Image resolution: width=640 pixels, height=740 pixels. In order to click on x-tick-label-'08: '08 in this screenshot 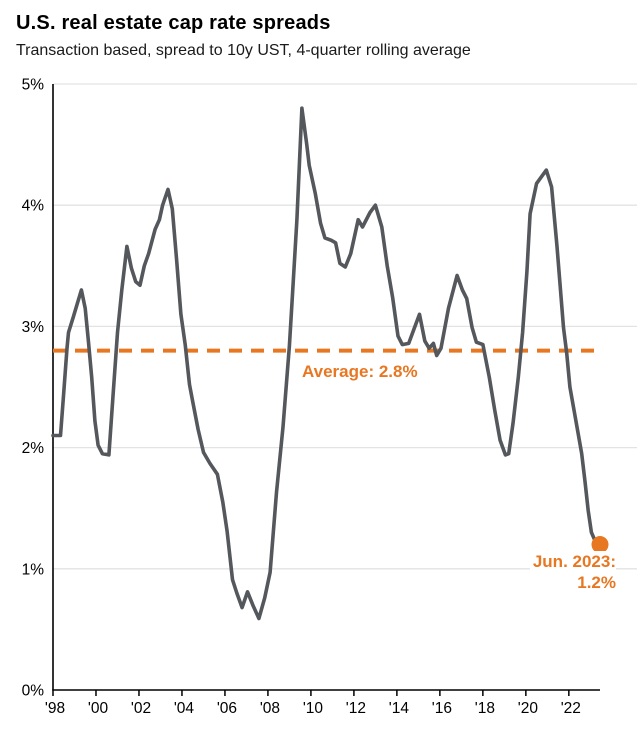, I will do `click(270, 708)`.